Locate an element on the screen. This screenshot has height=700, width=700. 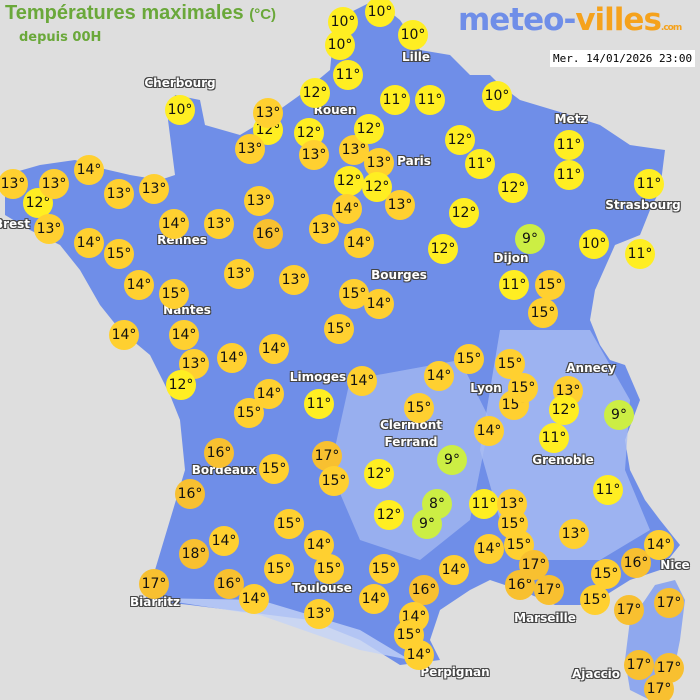
temperature-marker: 18° is located at coordinates (194, 554).